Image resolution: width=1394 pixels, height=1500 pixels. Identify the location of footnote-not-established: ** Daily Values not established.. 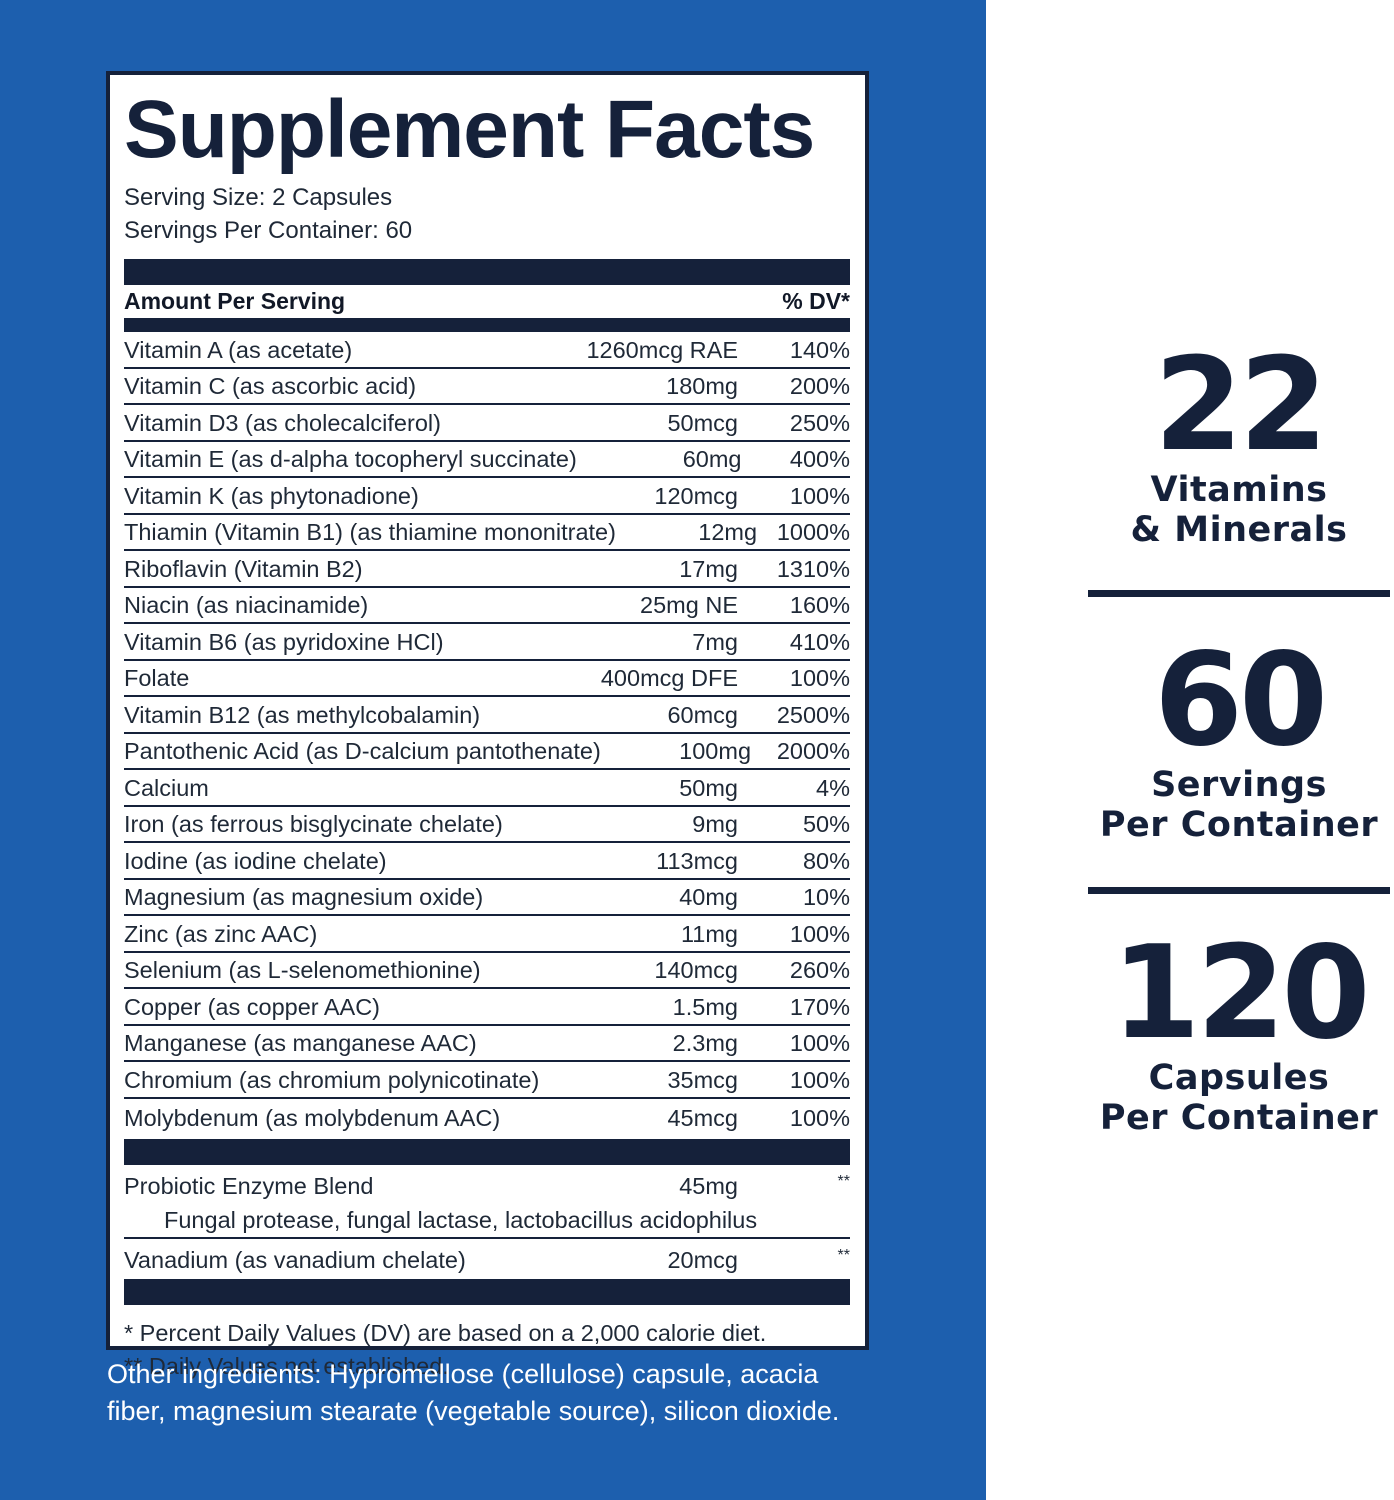
(286, 1366).